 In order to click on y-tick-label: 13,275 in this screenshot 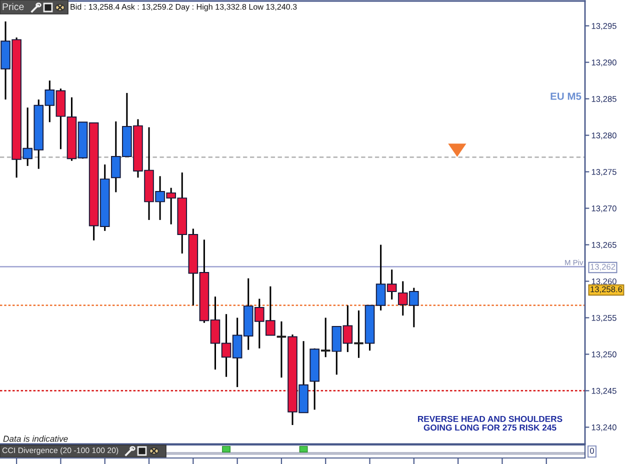, I will do `click(604, 172)`.